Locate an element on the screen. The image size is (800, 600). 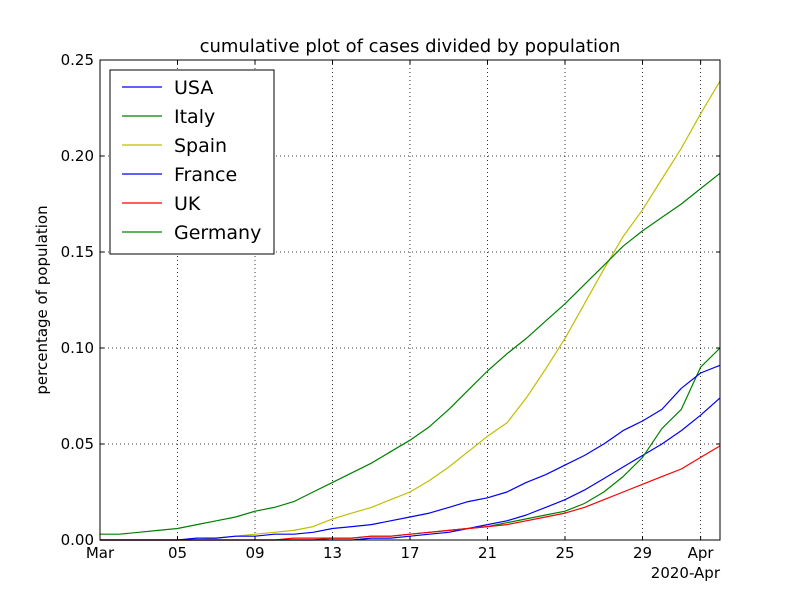
y-tick-label: 0.15 is located at coordinates (77, 252).